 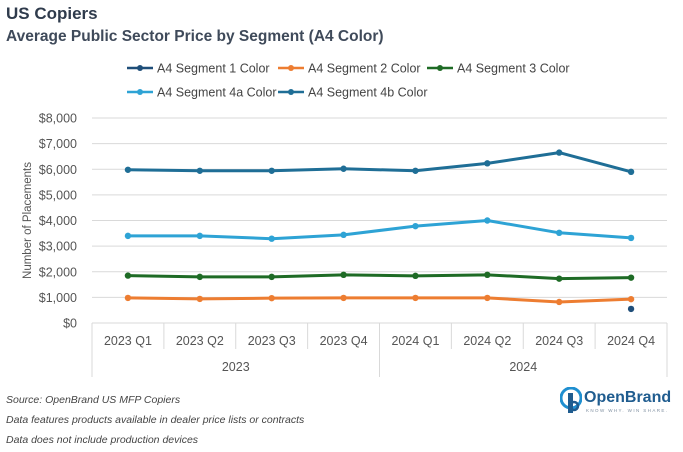 What do you see at coordinates (52, 13) in the screenshot?
I see `chart-title: US Copiers` at bounding box center [52, 13].